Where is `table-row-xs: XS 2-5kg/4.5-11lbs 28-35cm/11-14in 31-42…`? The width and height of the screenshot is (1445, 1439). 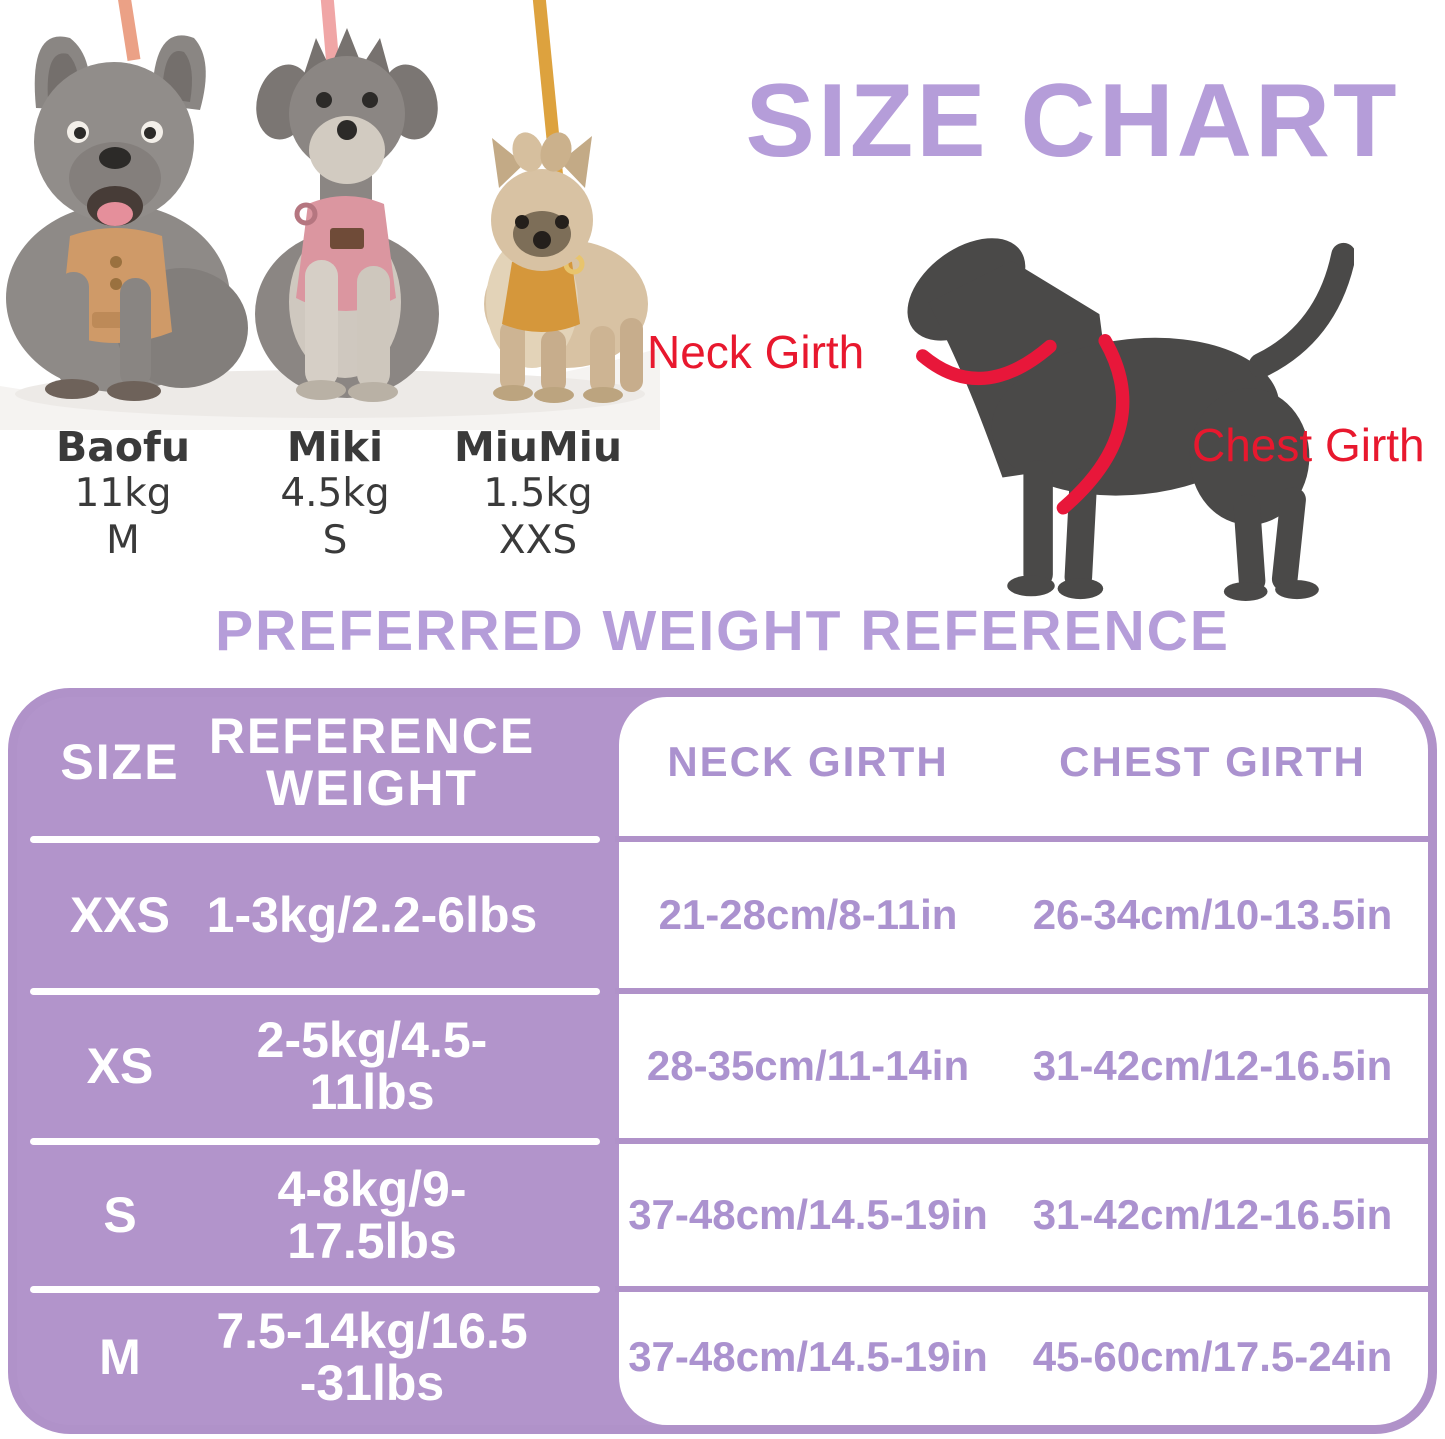 table-row-xs: XS 2-5kg/4.5-11lbs 28-35cm/11-14in 31-42… is located at coordinates (722, 1066).